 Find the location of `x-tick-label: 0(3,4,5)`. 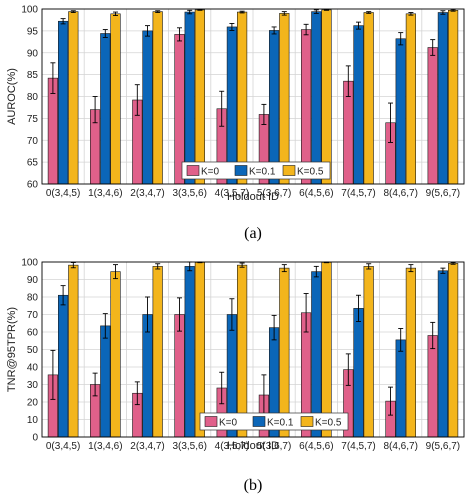

x-tick-label: 0(3,4,5) is located at coordinates (63, 193).